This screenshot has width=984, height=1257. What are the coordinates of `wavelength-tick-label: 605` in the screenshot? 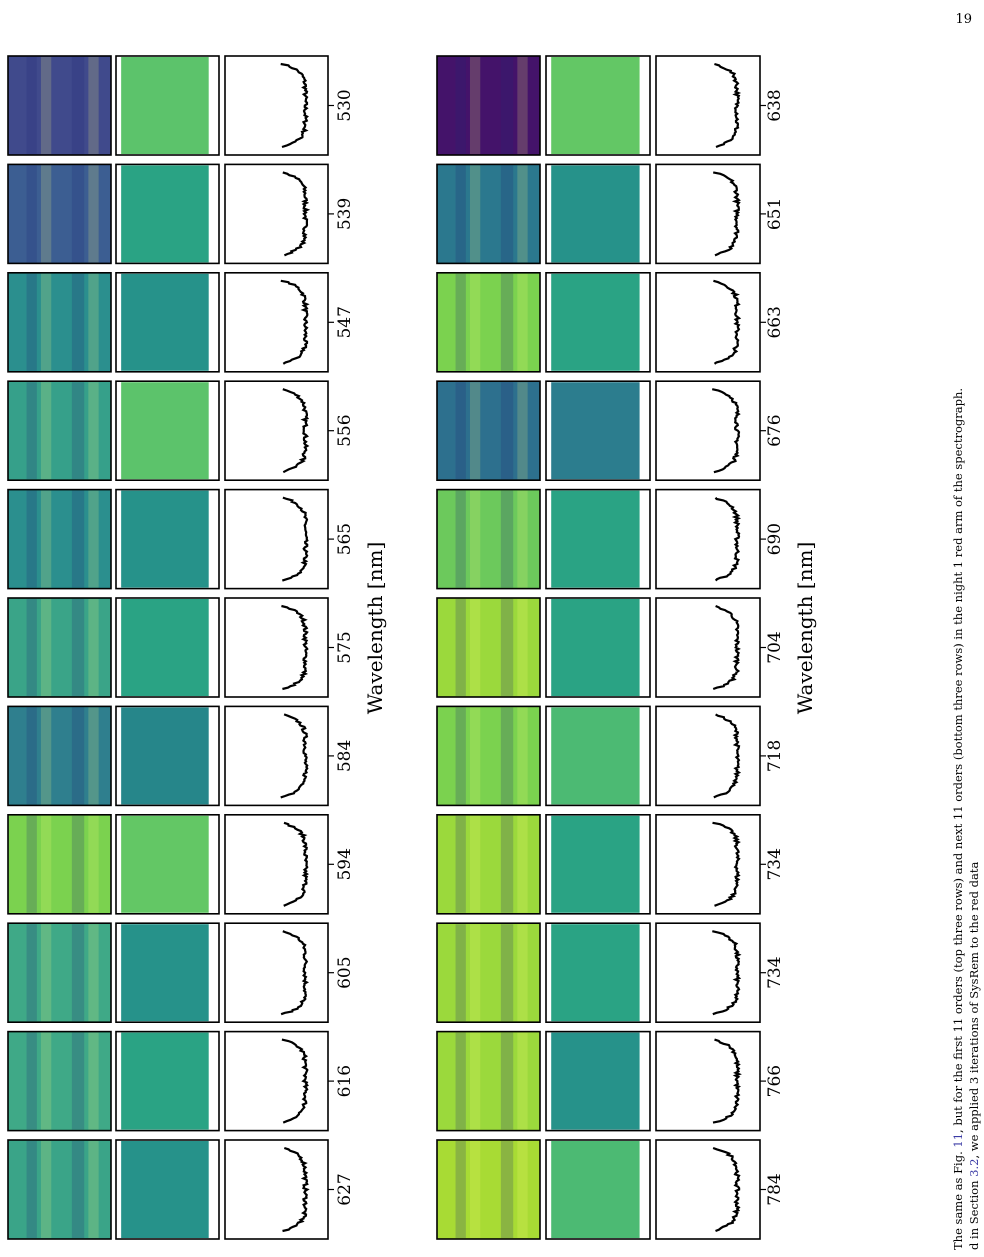 It's located at (345, 972).